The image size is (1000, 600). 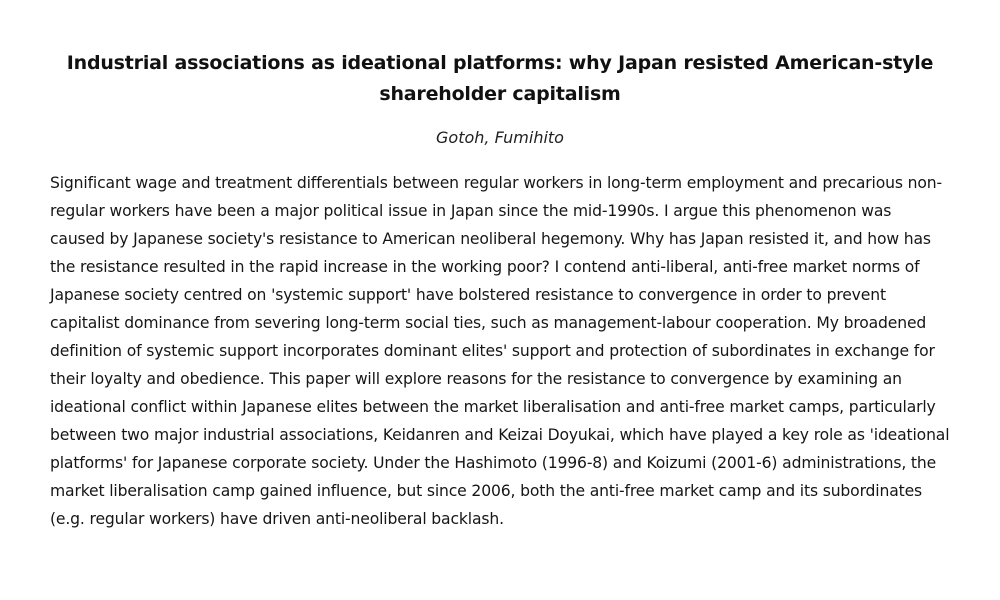 What do you see at coordinates (500, 137) in the screenshot?
I see `paper-author: Gotoh, Fumihito` at bounding box center [500, 137].